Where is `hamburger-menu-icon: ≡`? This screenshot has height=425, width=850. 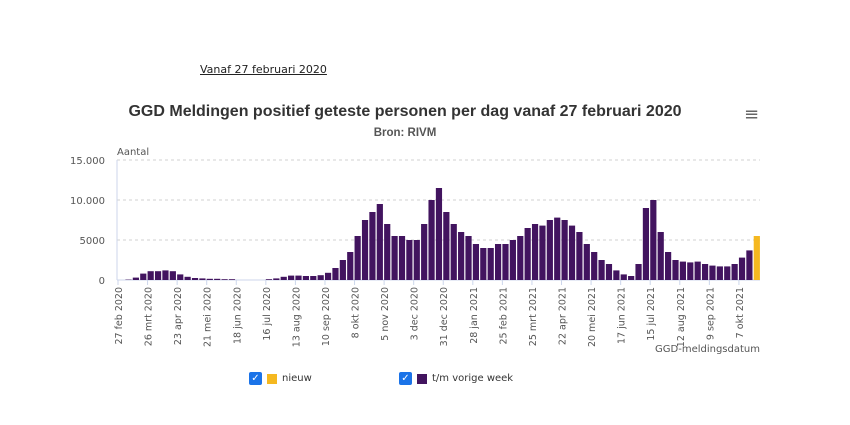
hamburger-menu-icon: ≡ is located at coordinates (752, 114).